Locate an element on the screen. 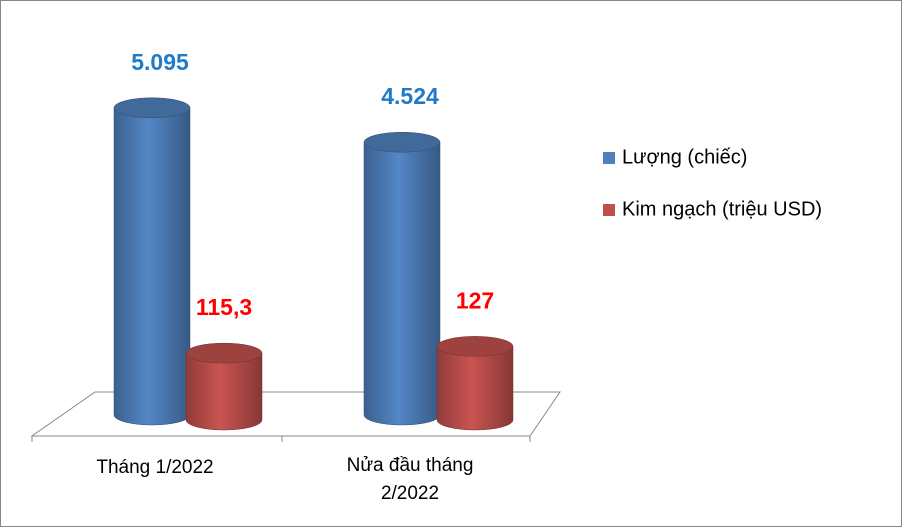  legend-label: Kim ngạch (triệu USD) is located at coordinates (722, 209).